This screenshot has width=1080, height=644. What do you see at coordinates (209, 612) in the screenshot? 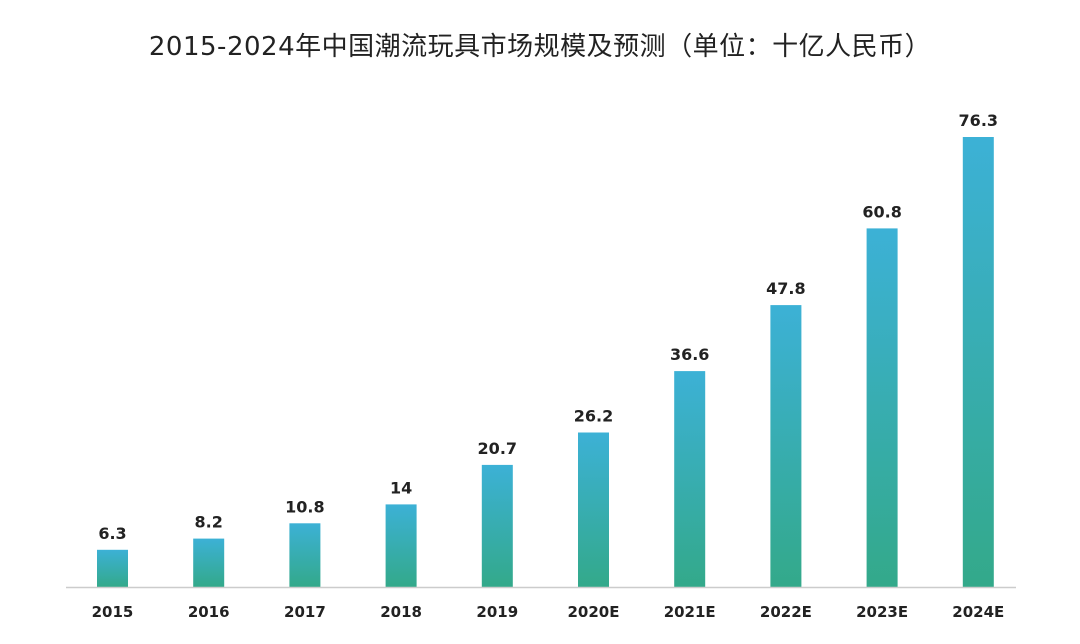
I see `x-tick-label-2016: 2016` at bounding box center [209, 612].